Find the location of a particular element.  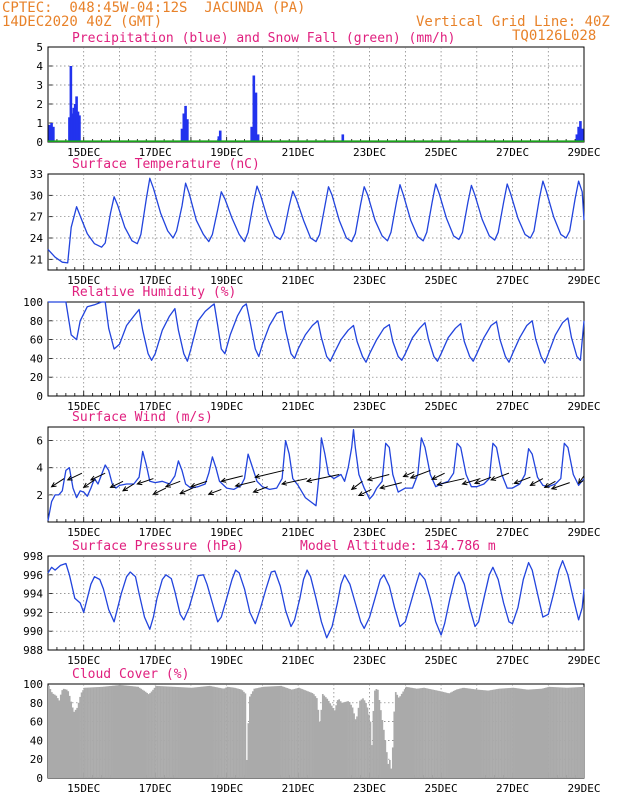

y-tick-label: 100 is located at coordinates (33, 302).